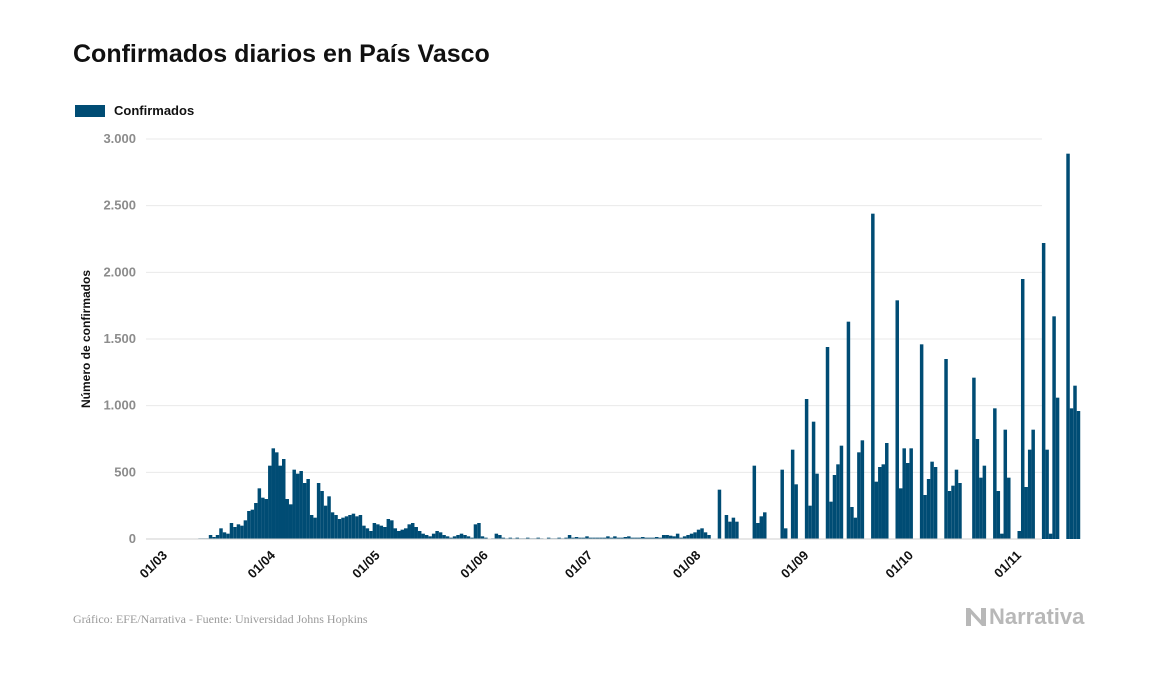 This screenshot has width=1157, height=674. What do you see at coordinates (119, 271) in the screenshot?
I see `y-tick-label: 2.000` at bounding box center [119, 271].